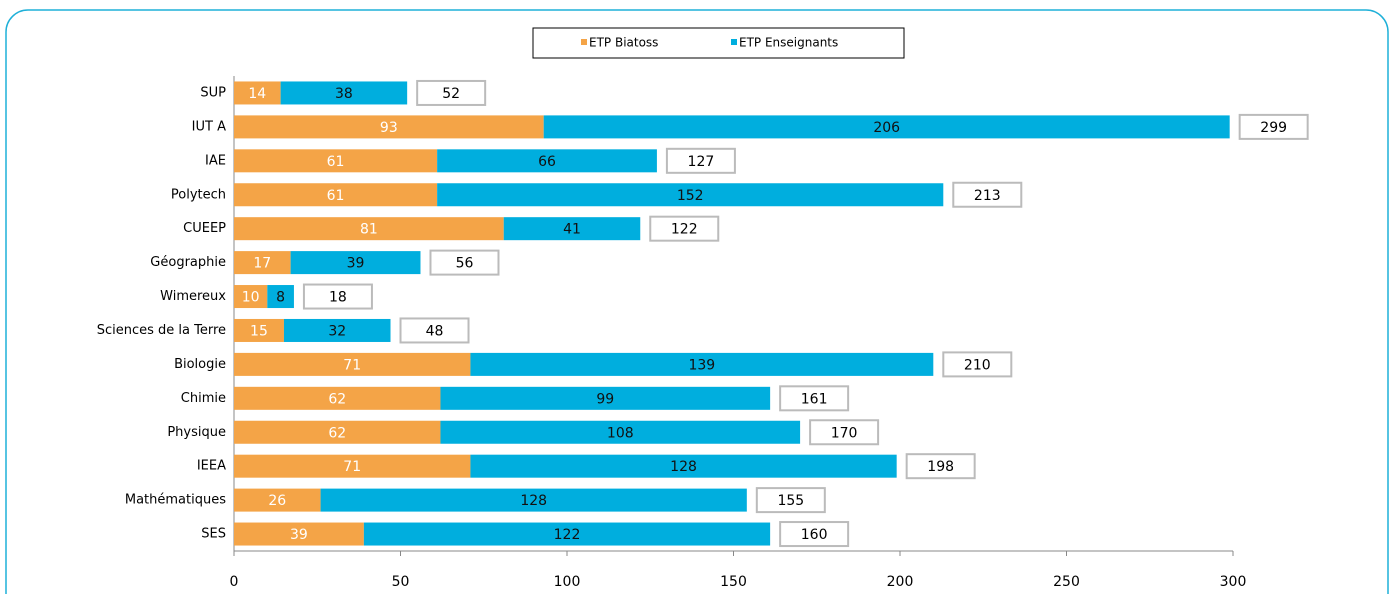 This screenshot has height=594, width=1394. I want to click on bar-label: 8, so click(280, 298).